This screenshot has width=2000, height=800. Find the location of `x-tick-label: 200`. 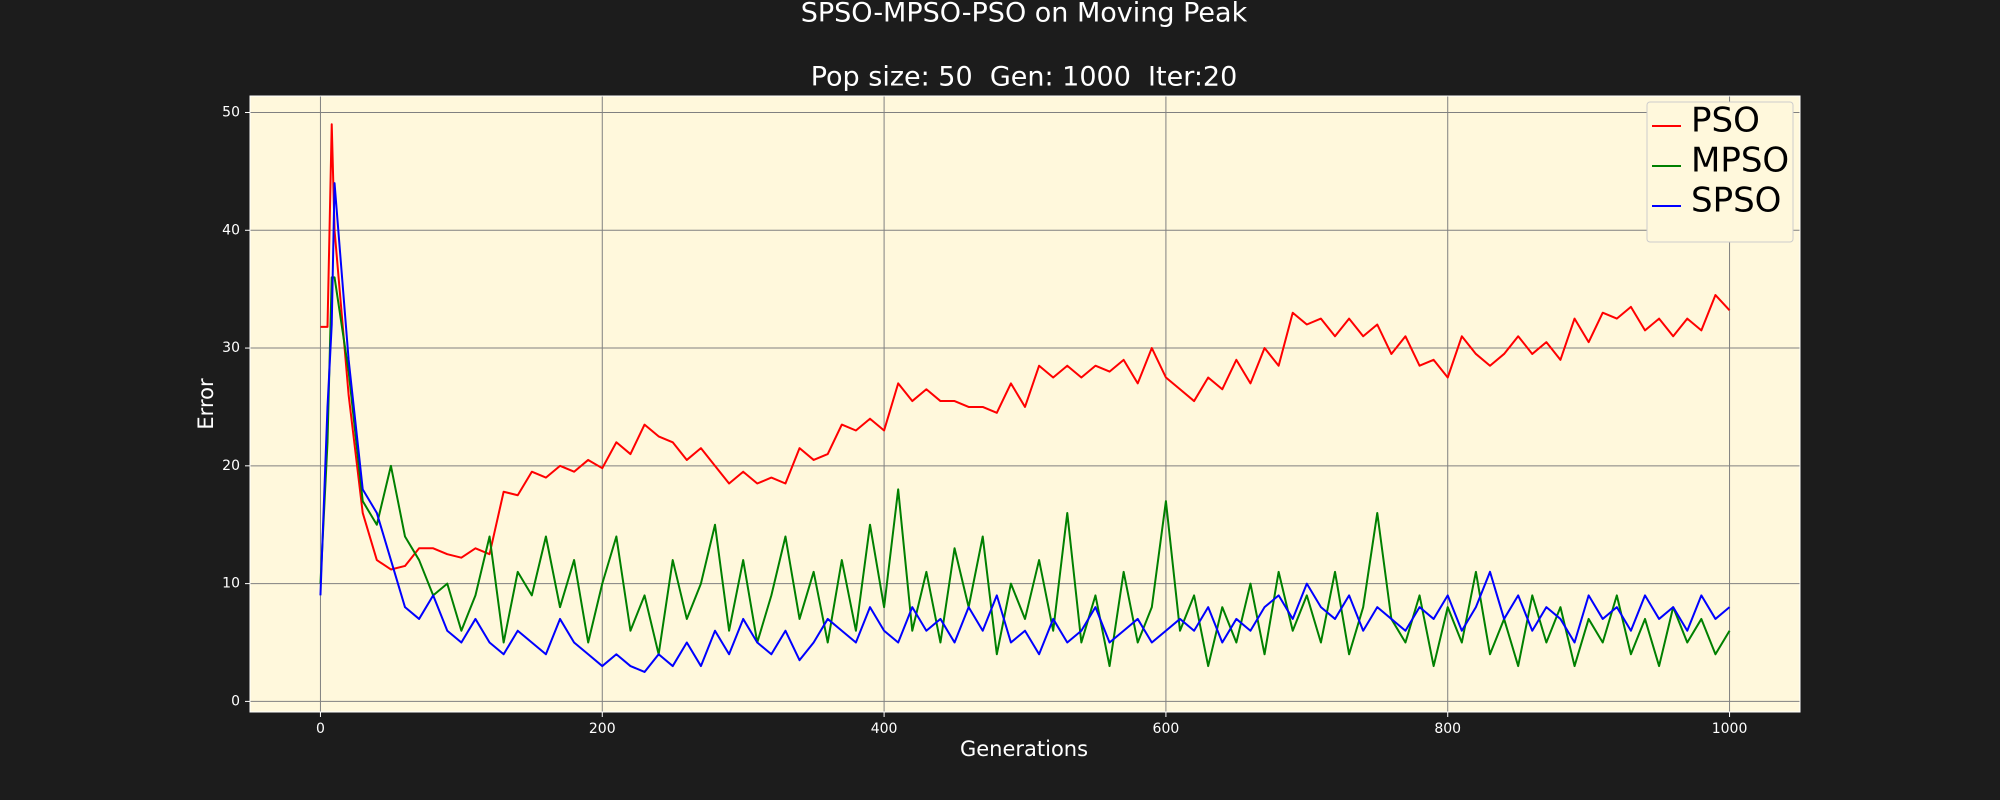

x-tick-label: 200 is located at coordinates (602, 729).